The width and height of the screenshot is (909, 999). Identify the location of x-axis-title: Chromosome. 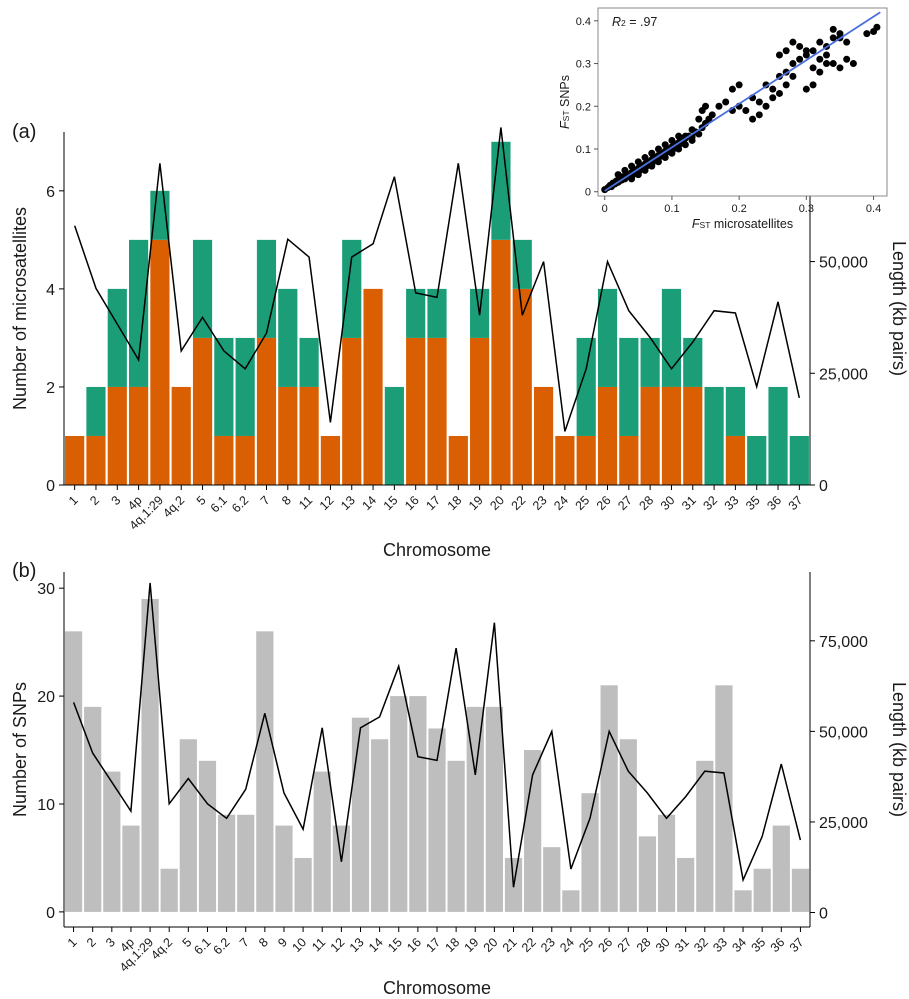
(437, 988).